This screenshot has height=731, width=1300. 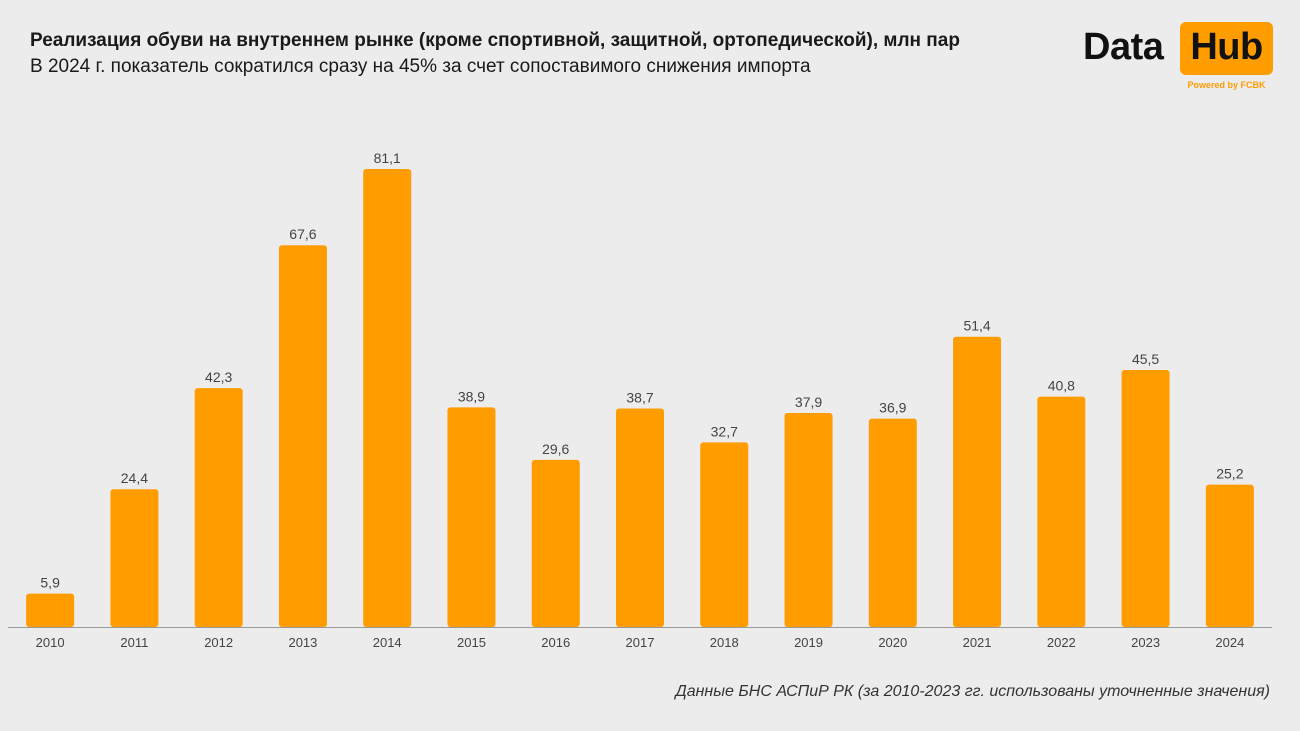 What do you see at coordinates (218, 507) in the screenshot?
I see `bar-2012` at bounding box center [218, 507].